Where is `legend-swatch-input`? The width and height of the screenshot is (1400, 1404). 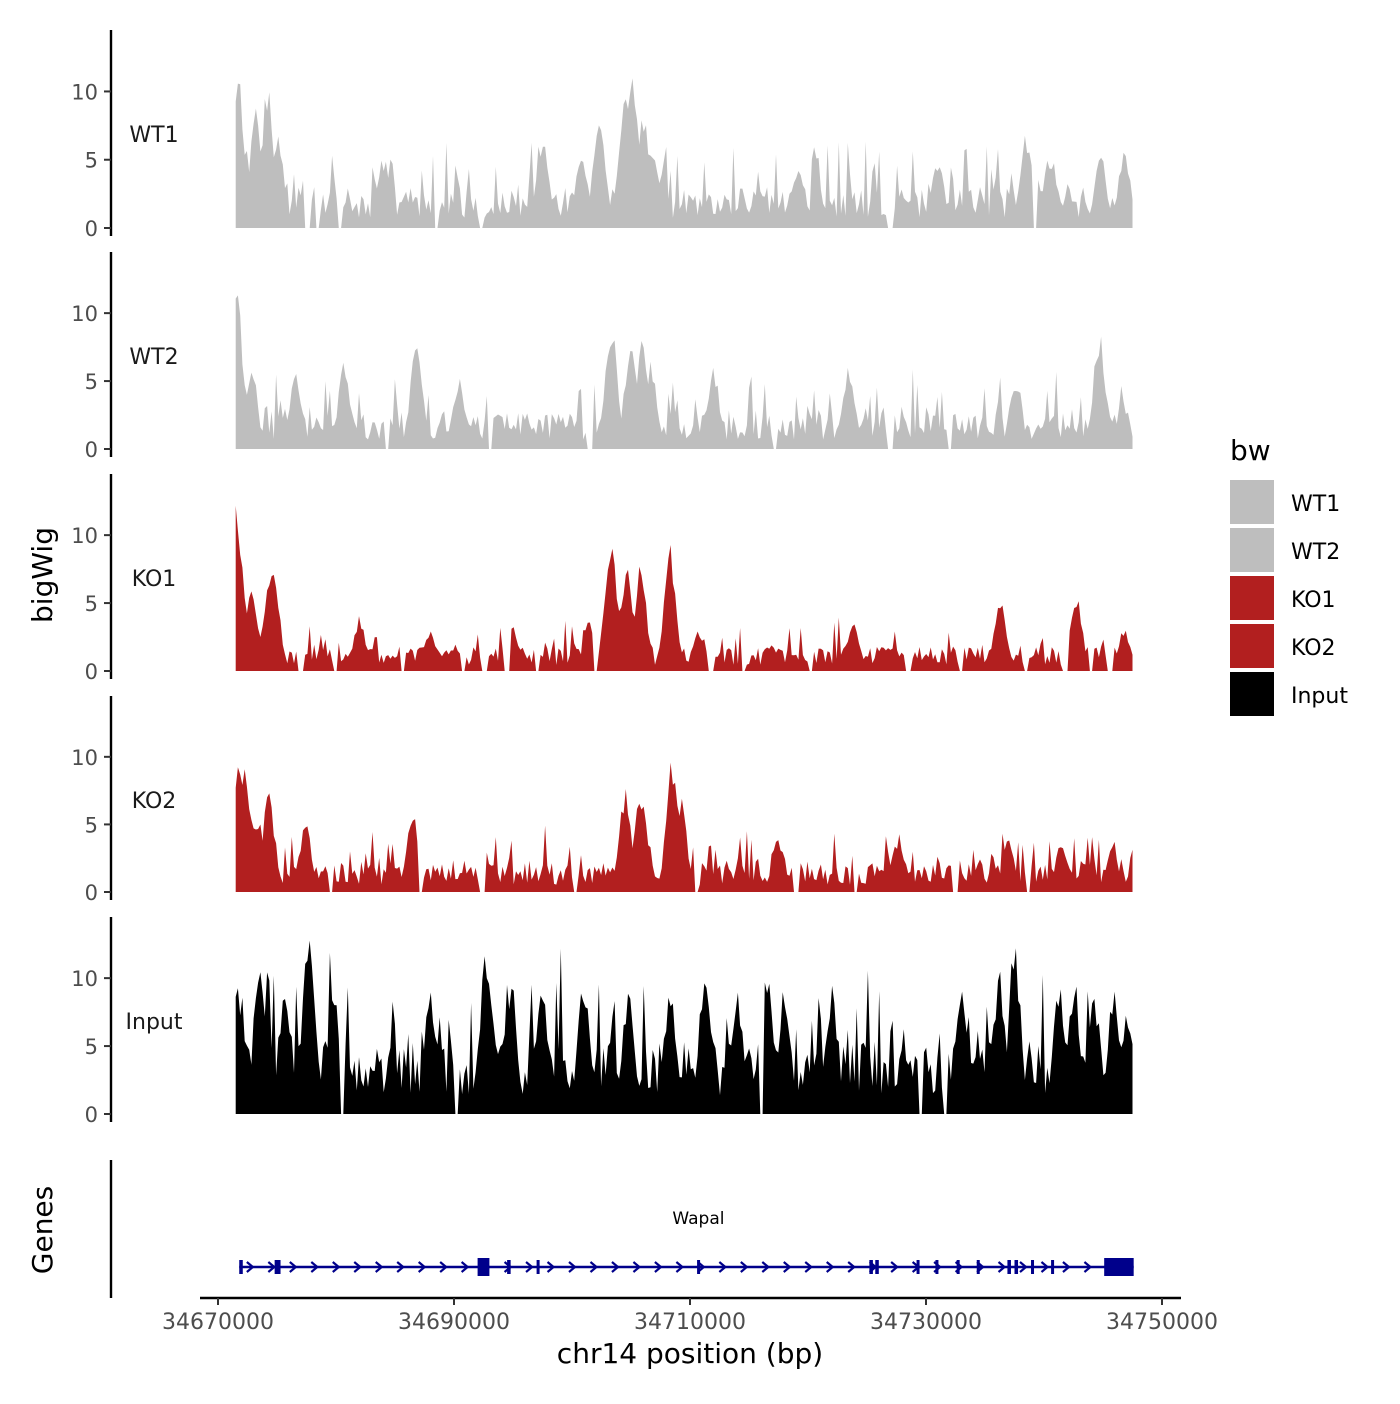
legend-swatch-input is located at coordinates (1252, 694).